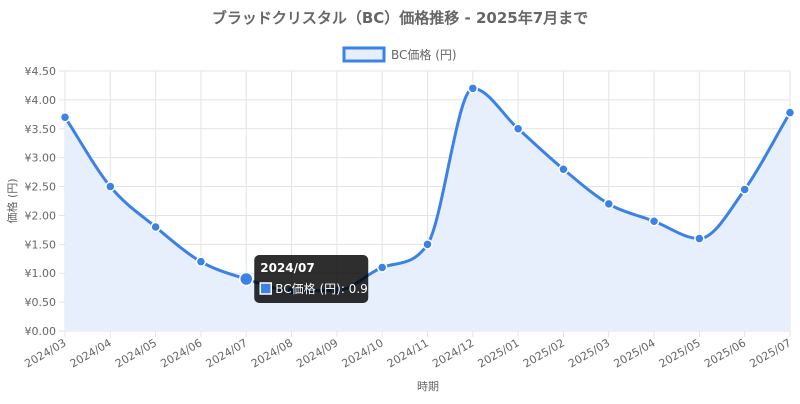 The width and height of the screenshot is (800, 404). What do you see at coordinates (41, 129) in the screenshot?
I see `y-tick-label: ¥3.50` at bounding box center [41, 129].